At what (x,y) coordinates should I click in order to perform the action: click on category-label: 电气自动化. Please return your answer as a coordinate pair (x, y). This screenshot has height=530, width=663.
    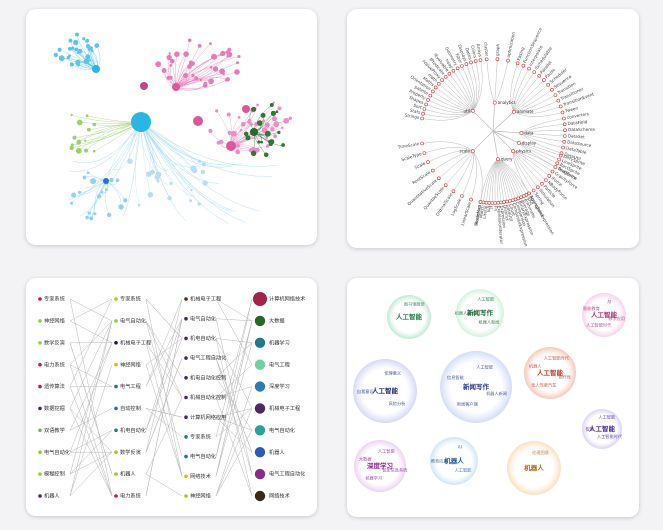
    Looking at the image, I should click on (282, 430).